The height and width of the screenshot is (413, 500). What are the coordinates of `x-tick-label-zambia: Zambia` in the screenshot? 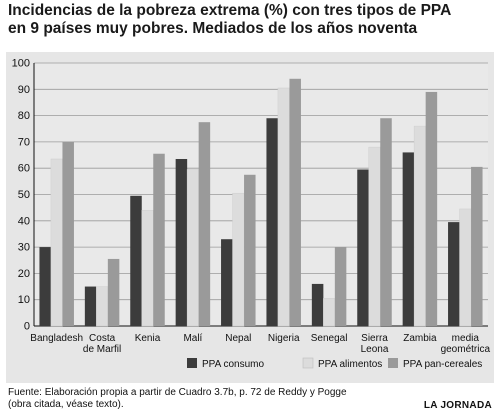 It's located at (420, 338).